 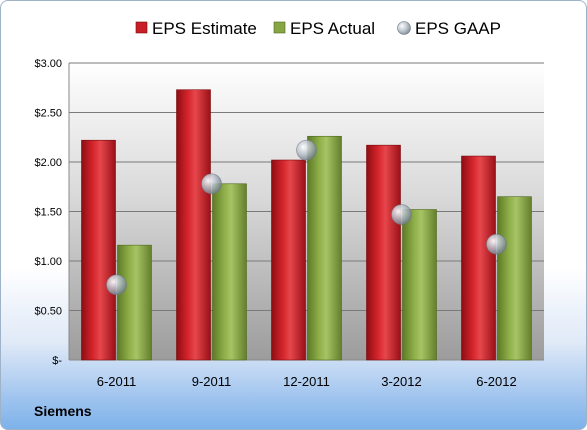 I want to click on legend: EPS Estimate EPS Actual EPS GAAP, so click(x=318, y=28).